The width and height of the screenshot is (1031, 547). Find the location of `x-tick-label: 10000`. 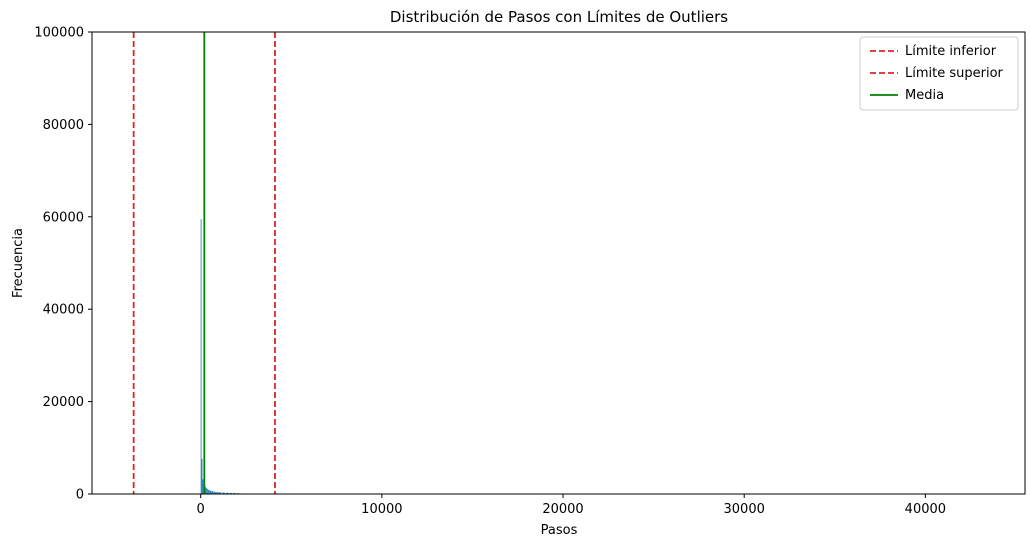

x-tick-label: 10000 is located at coordinates (381, 509).